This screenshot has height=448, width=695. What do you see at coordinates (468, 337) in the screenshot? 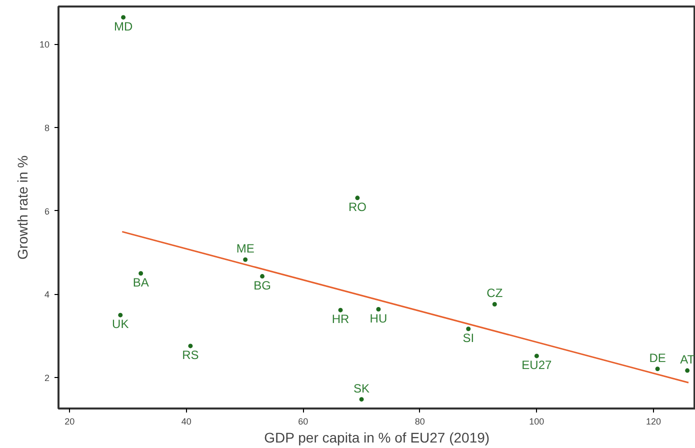
I see `data-label: SI` at bounding box center [468, 337].